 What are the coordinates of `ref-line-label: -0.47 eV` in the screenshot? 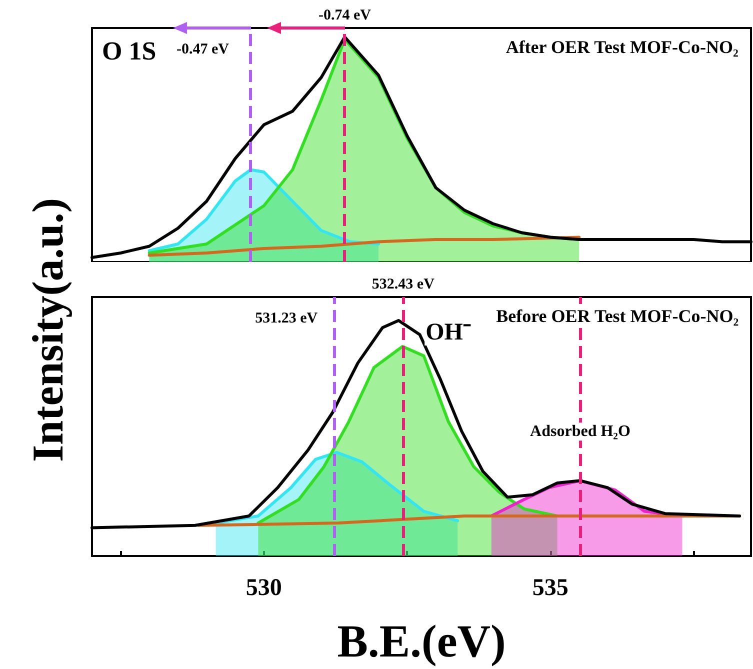 It's located at (203, 50).